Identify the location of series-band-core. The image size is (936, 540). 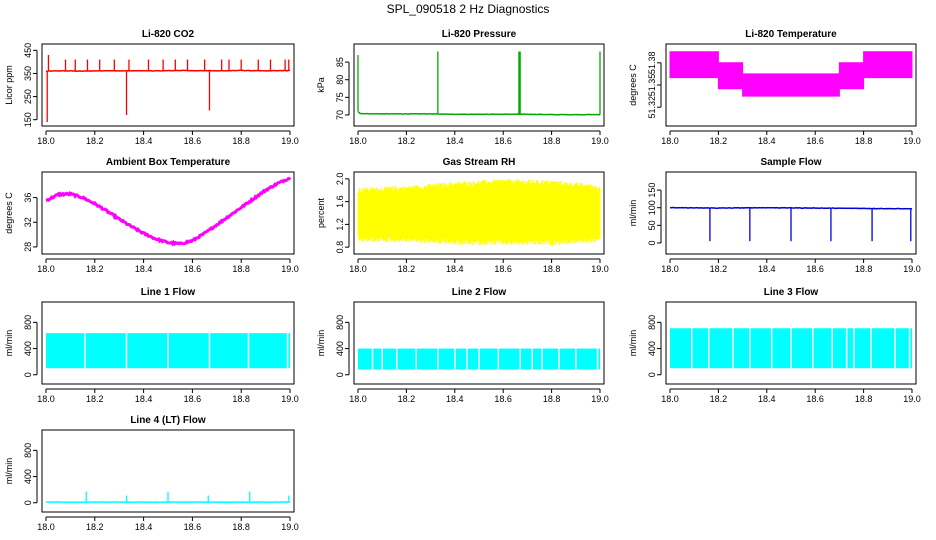
(479, 214).